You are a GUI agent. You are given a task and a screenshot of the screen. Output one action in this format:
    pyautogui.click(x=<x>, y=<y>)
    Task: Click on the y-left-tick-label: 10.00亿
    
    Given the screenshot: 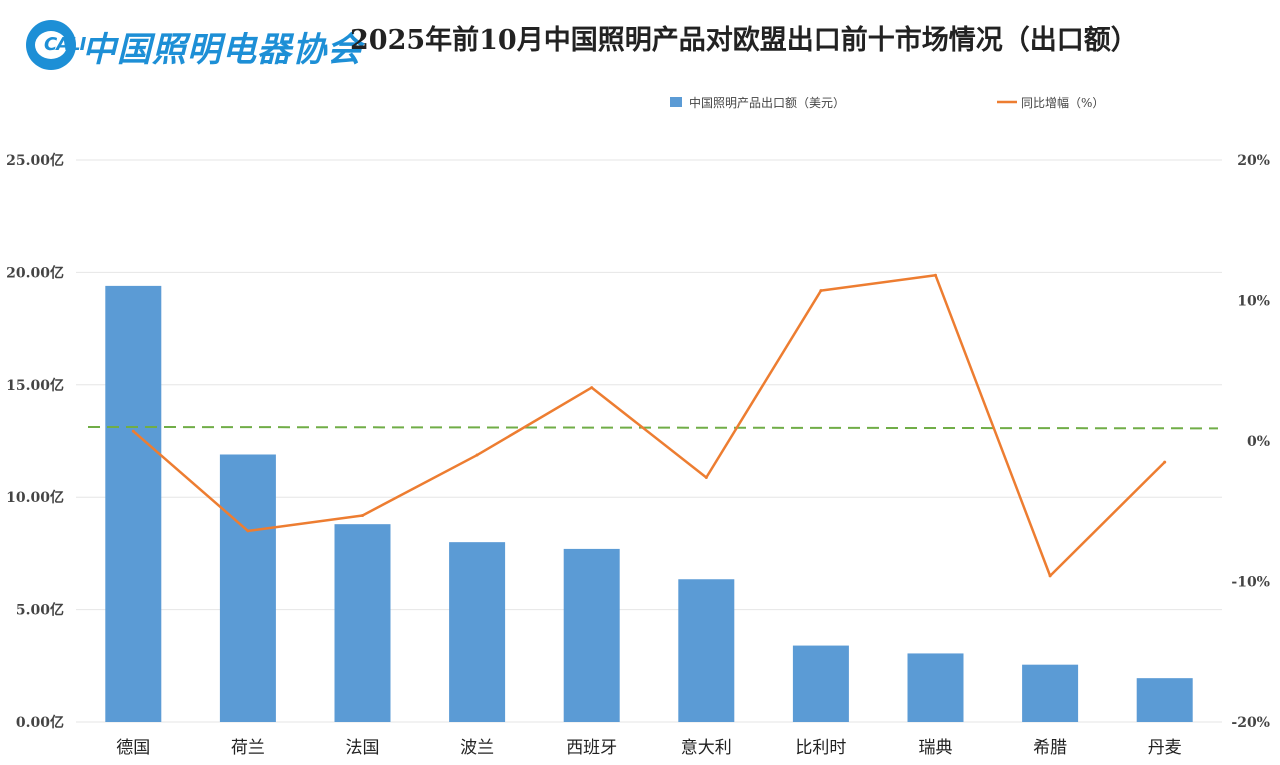 What is the action you would take?
    pyautogui.click(x=35, y=497)
    